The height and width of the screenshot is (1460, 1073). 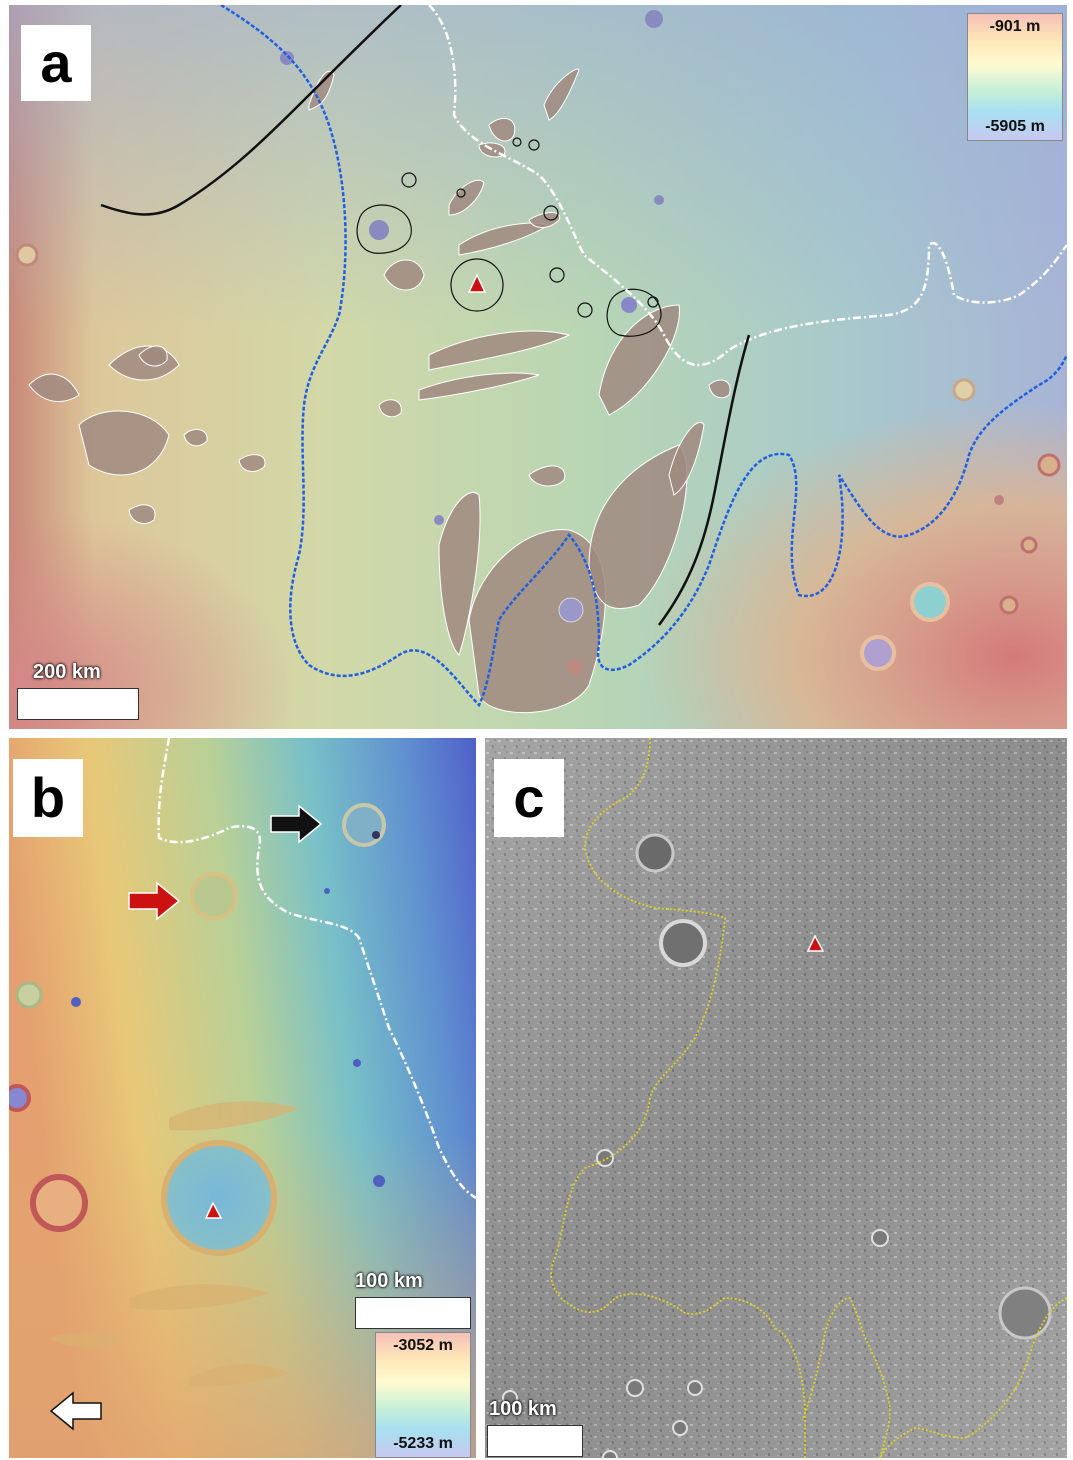 What do you see at coordinates (704, 480) in the screenshot?
I see `black-line-se` at bounding box center [704, 480].